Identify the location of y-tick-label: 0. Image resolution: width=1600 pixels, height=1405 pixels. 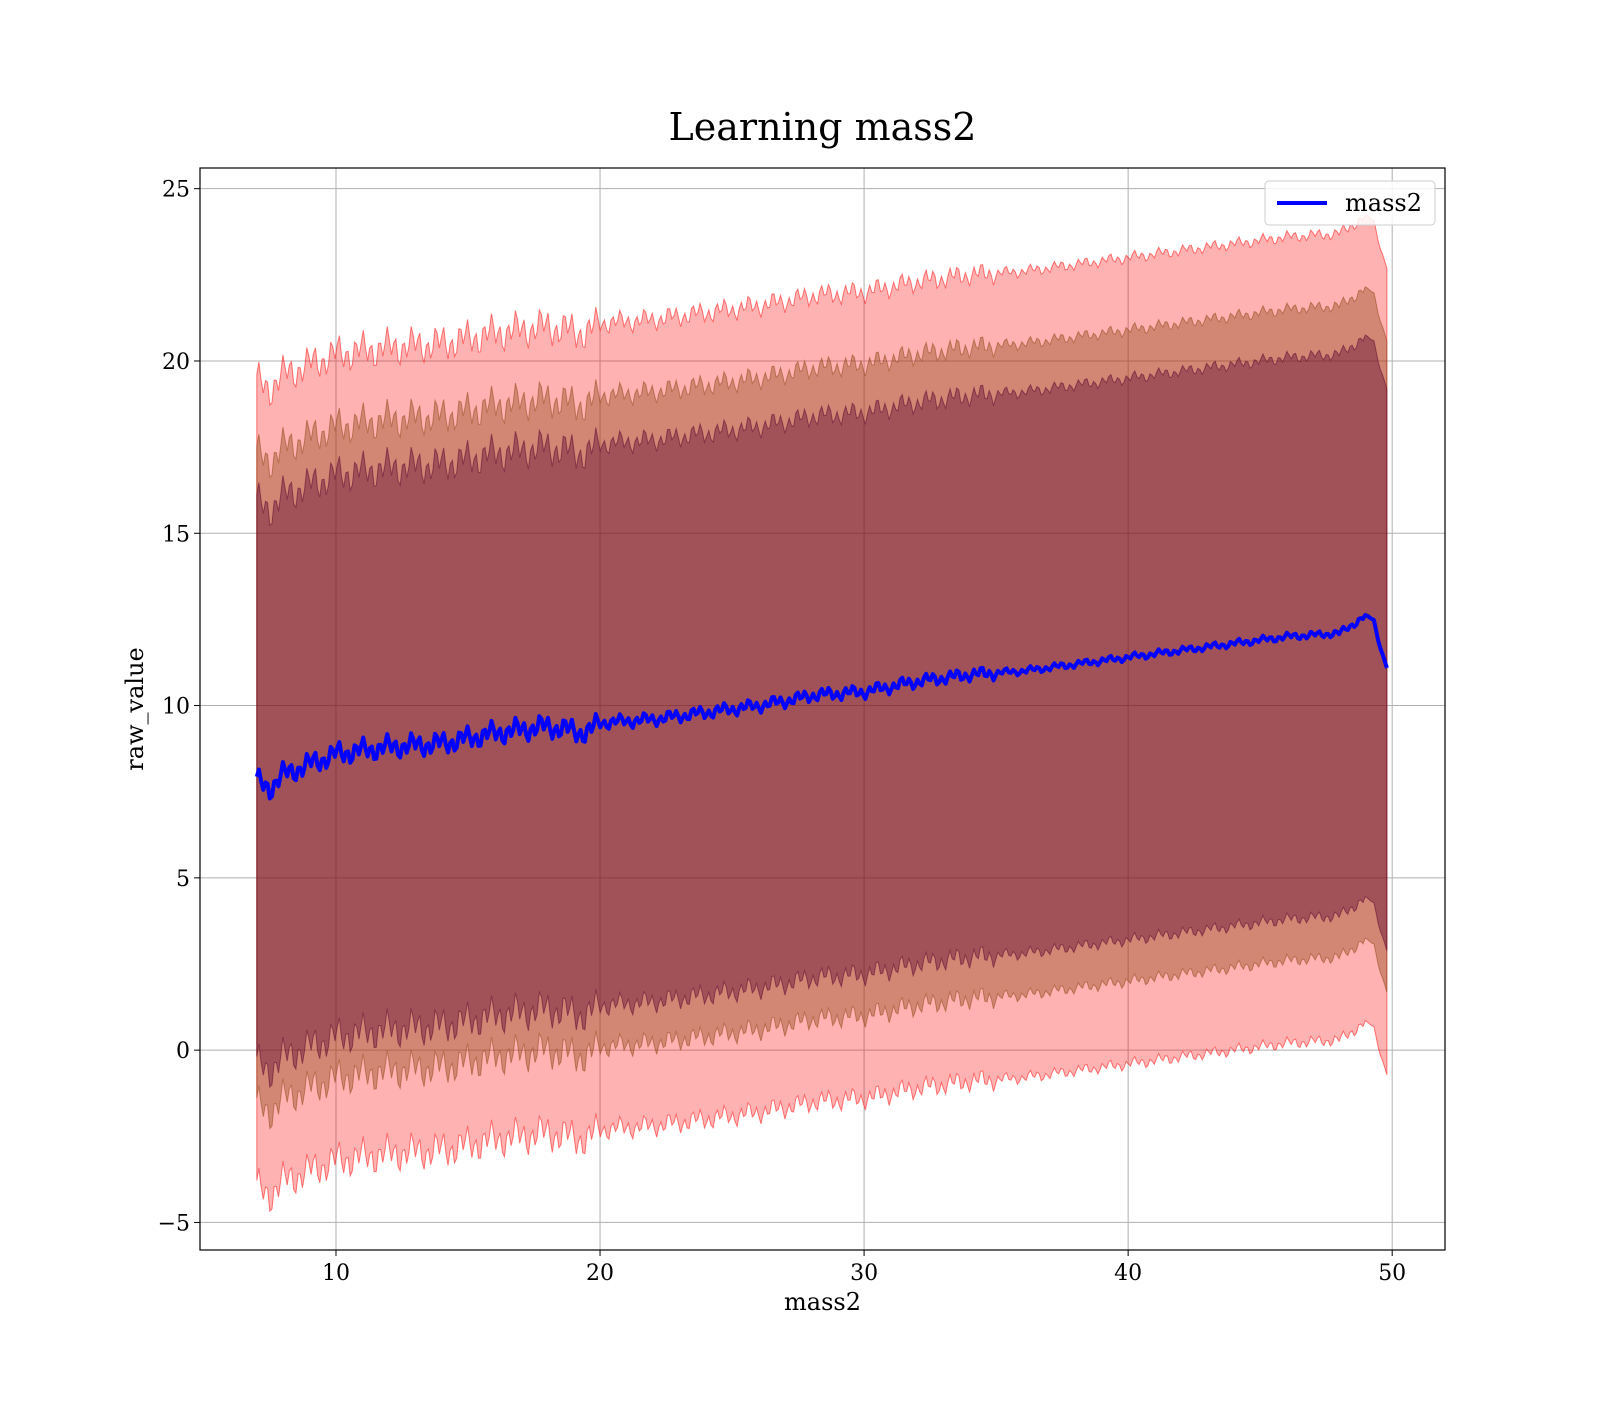
(183, 1051).